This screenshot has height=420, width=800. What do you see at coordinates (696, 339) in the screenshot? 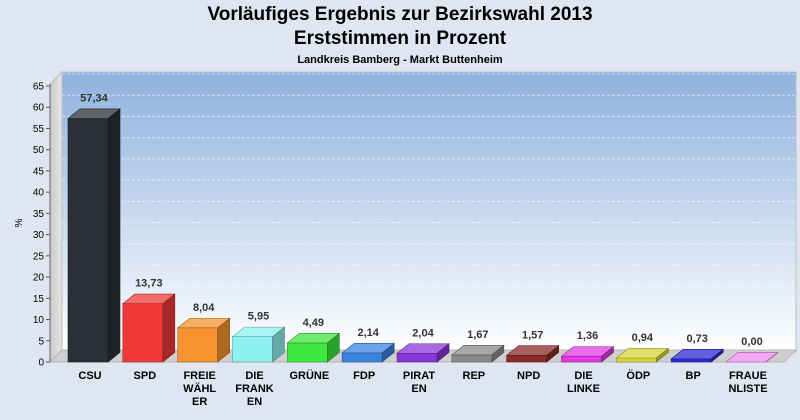
I see `value-label: 0,73` at bounding box center [696, 339].